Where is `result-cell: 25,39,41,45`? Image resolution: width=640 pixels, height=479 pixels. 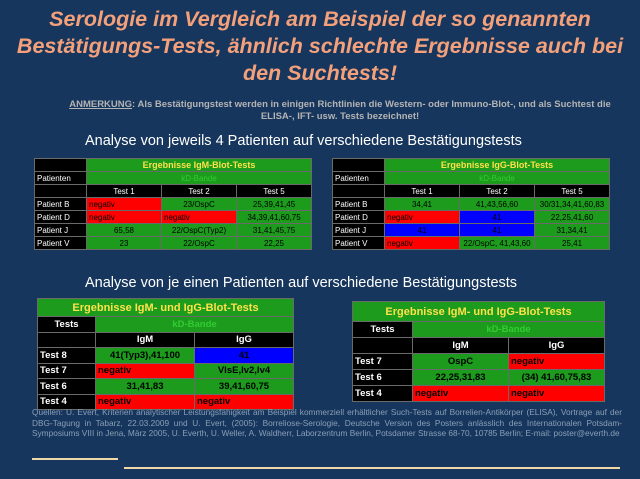
result-cell: 25,39,41,45 is located at coordinates (274, 204).